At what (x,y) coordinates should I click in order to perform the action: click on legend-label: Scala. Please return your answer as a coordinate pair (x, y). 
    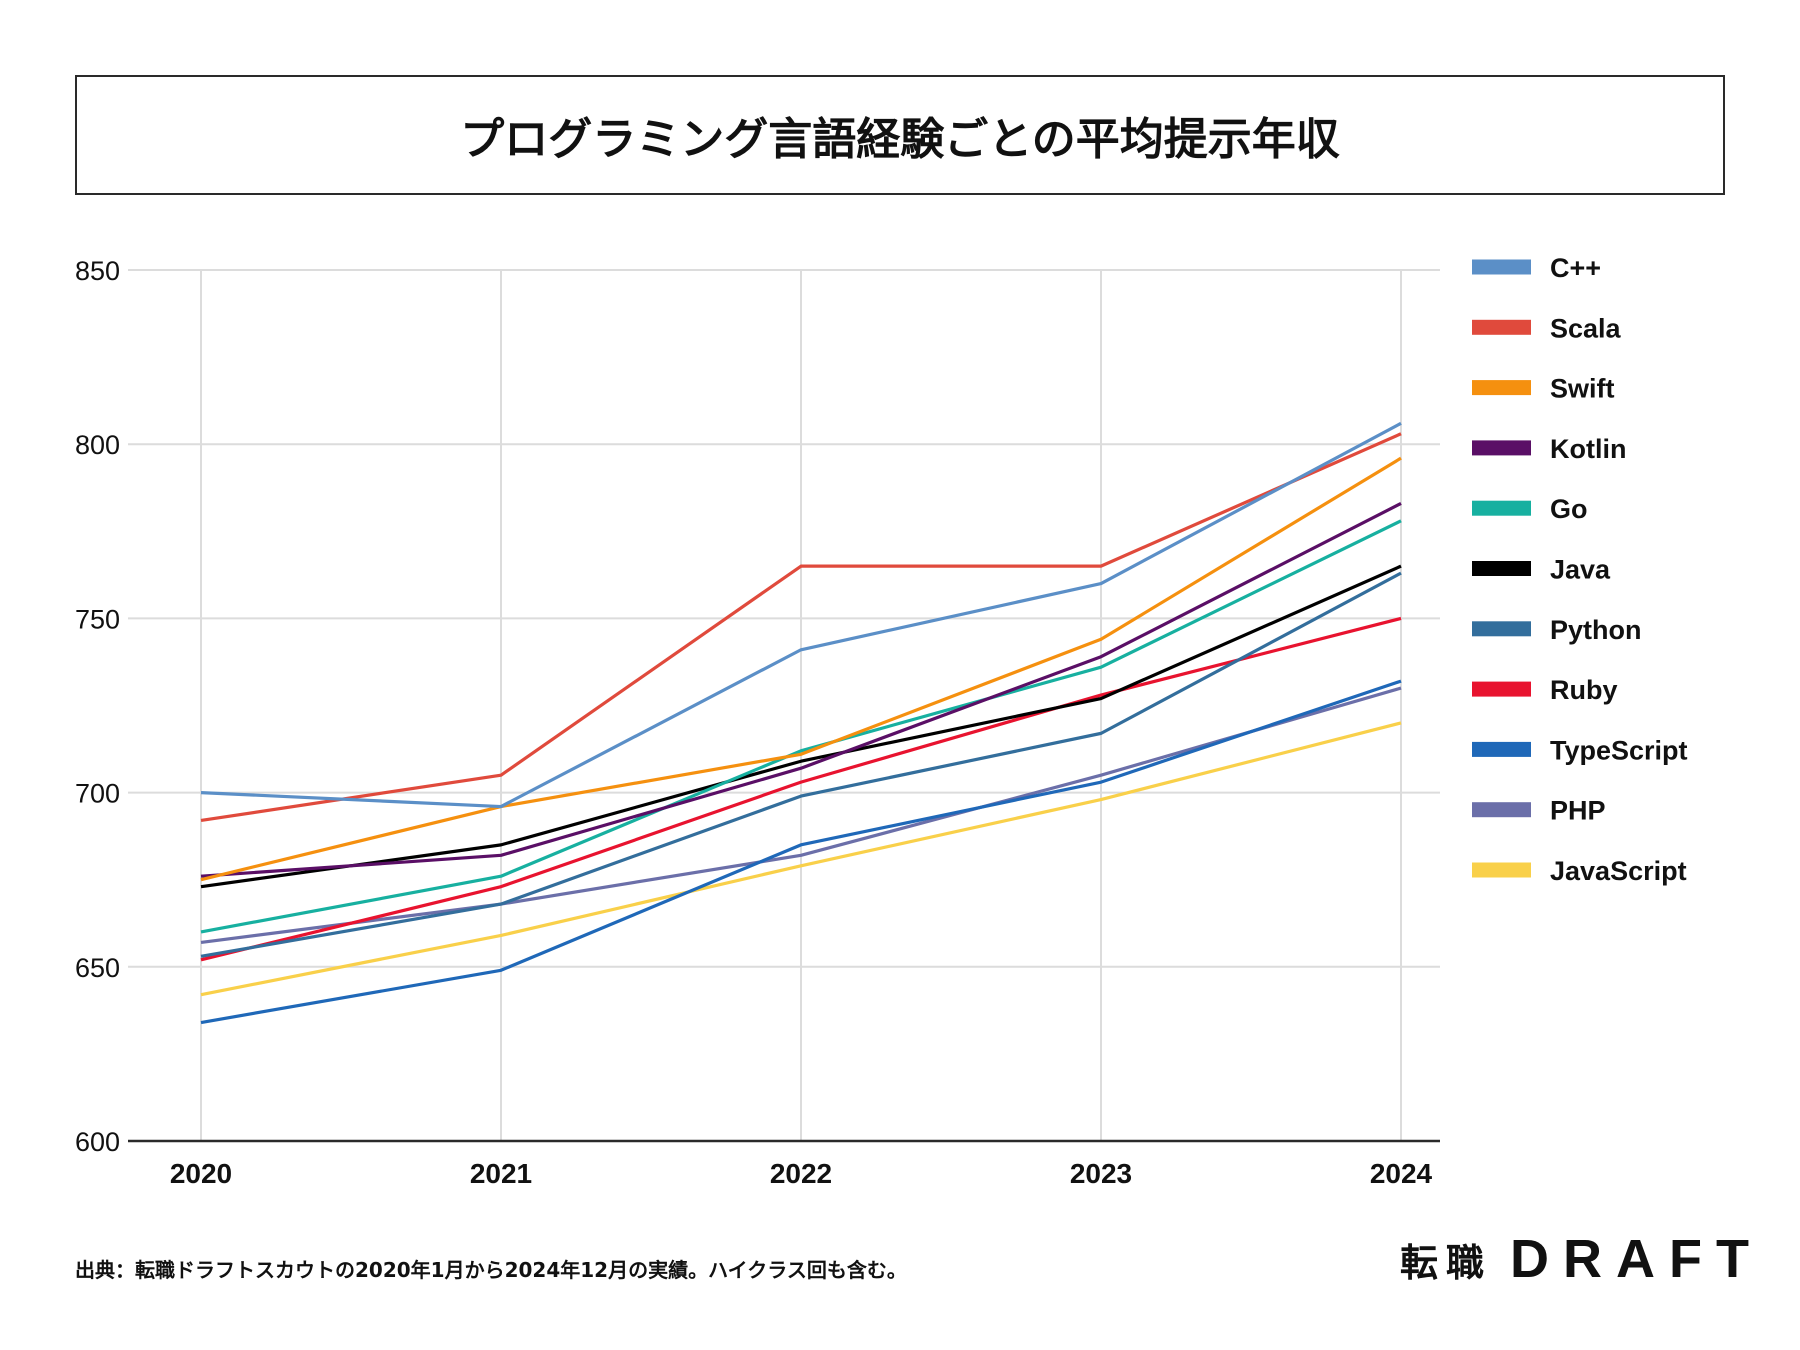
    Looking at the image, I should click on (1586, 328).